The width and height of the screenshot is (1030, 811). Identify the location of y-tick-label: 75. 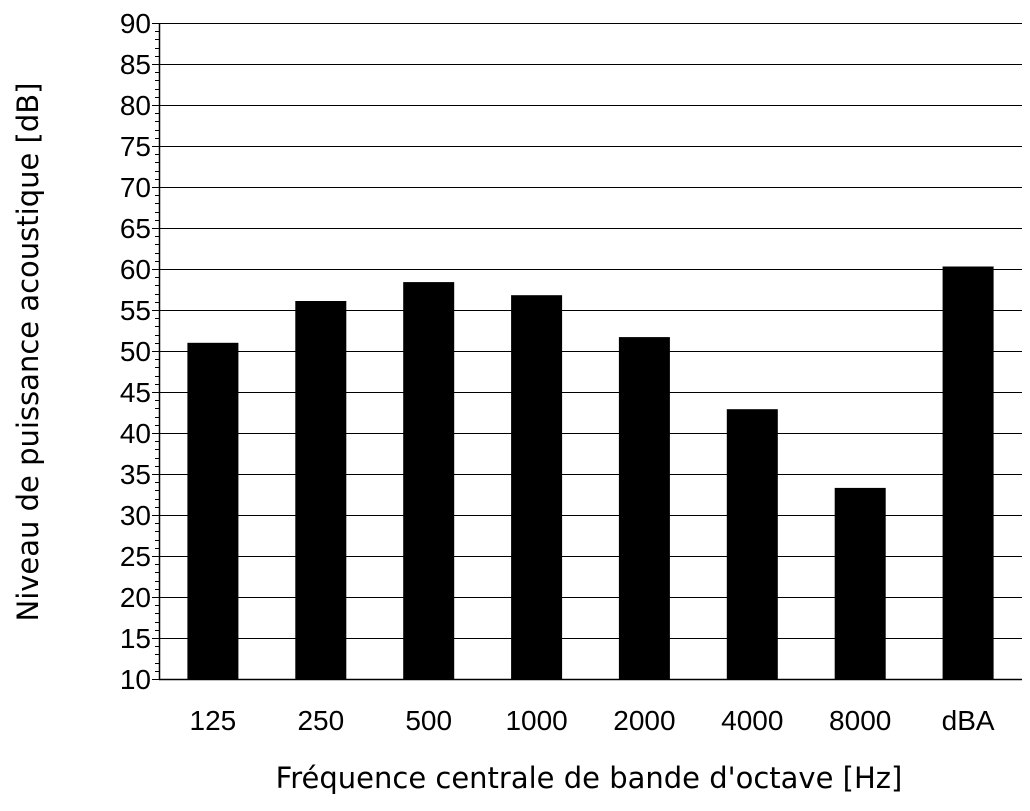
(135, 146).